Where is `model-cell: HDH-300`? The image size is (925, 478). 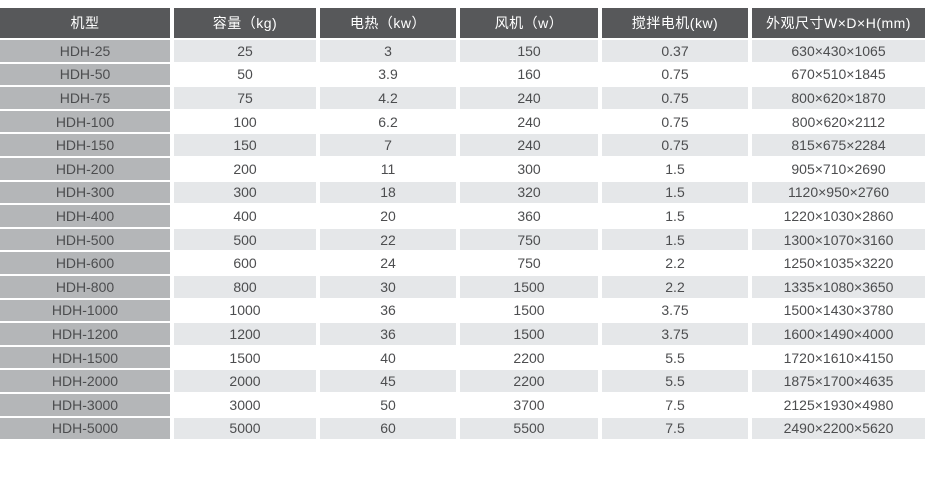
model-cell: HDH-300 is located at coordinates (87, 193).